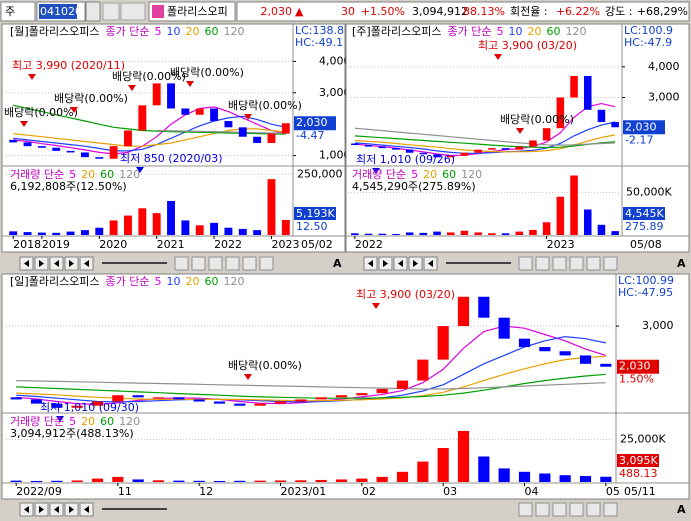  What do you see at coordinates (304, 491) in the screenshot?
I see `x-tick-label: 2023/01` at bounding box center [304, 491].